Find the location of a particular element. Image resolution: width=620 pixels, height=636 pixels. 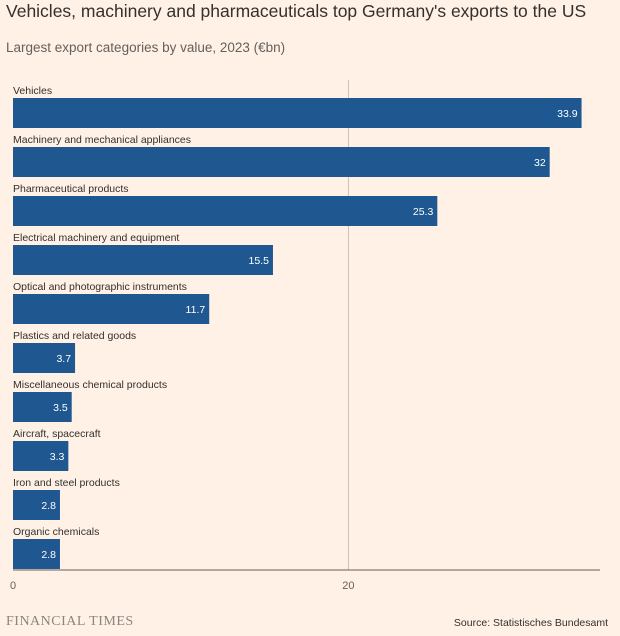

ft-logo: FINANCIAL TIMES is located at coordinates (70, 621).